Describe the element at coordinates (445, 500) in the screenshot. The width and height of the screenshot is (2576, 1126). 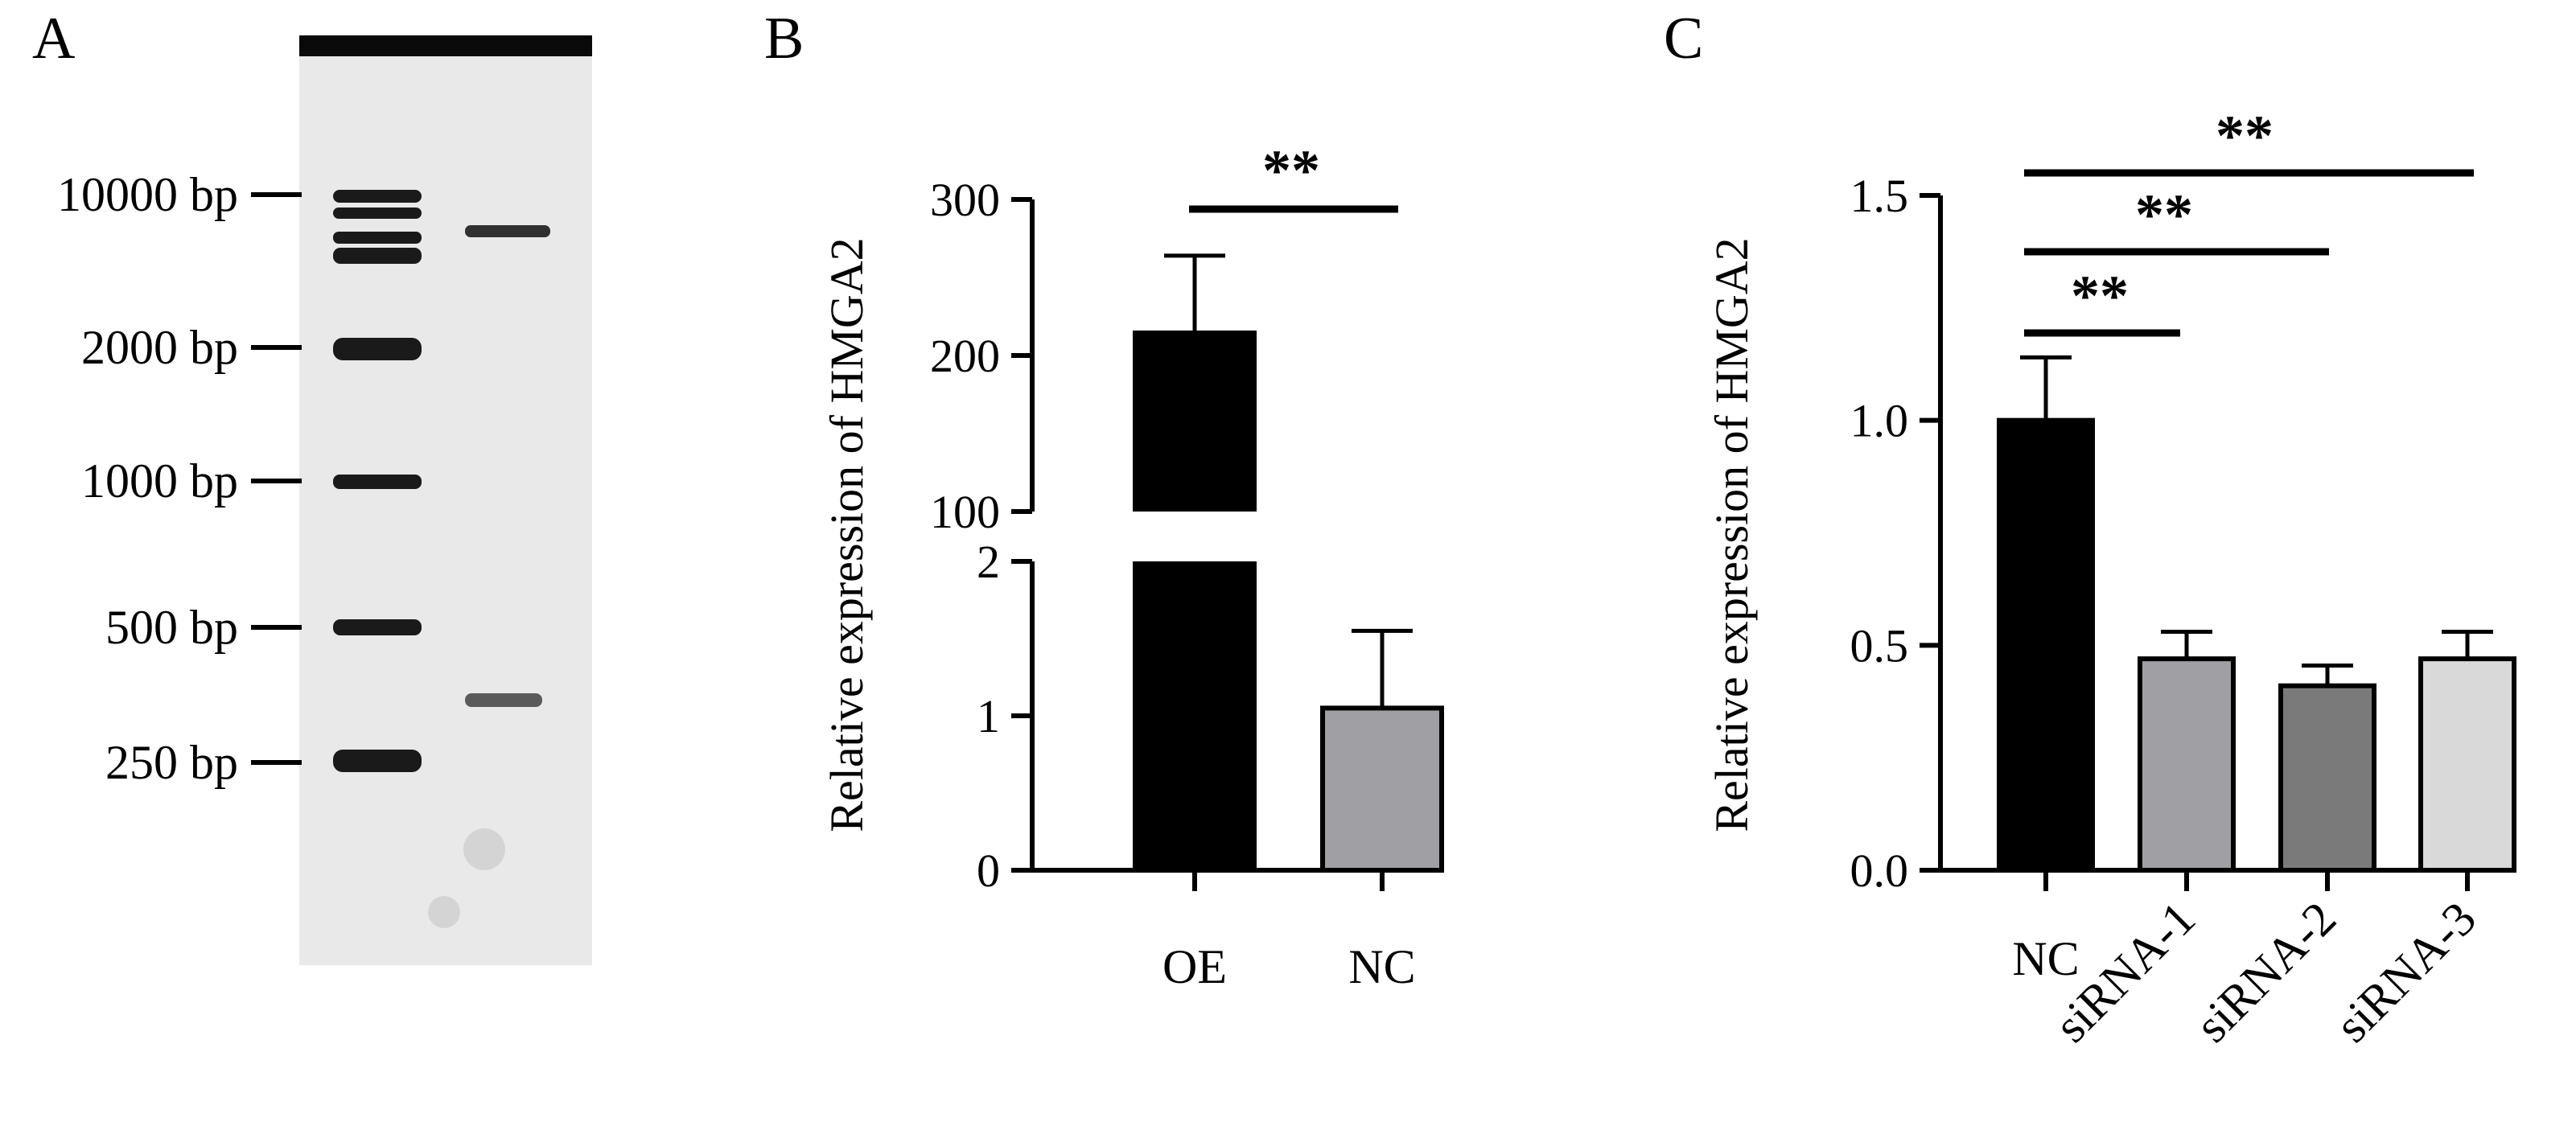
I see `gel-background` at that location.